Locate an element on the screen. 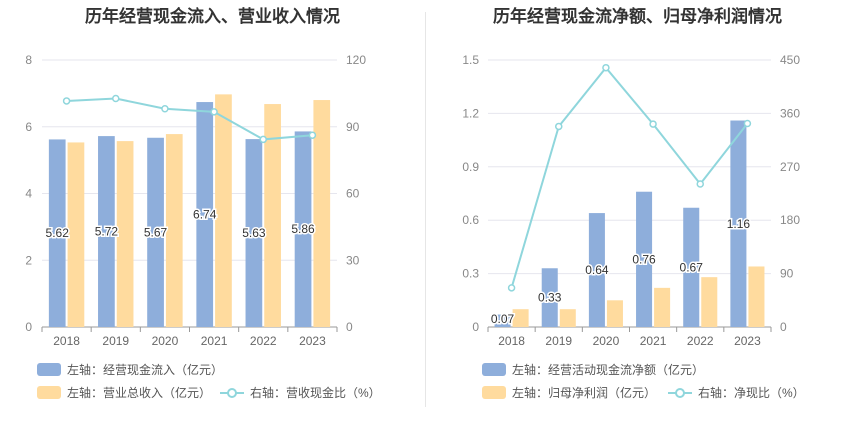 The height and width of the screenshot is (437, 850). bar-value-label: 5.86 is located at coordinates (303, 229).